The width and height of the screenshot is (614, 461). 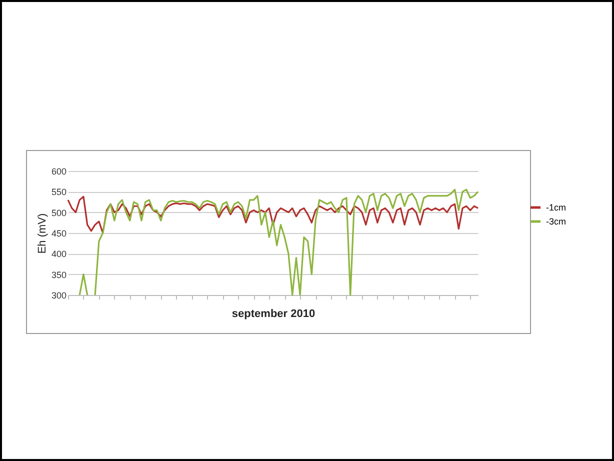 I want to click on legend-label: -3cm, so click(x=556, y=221).